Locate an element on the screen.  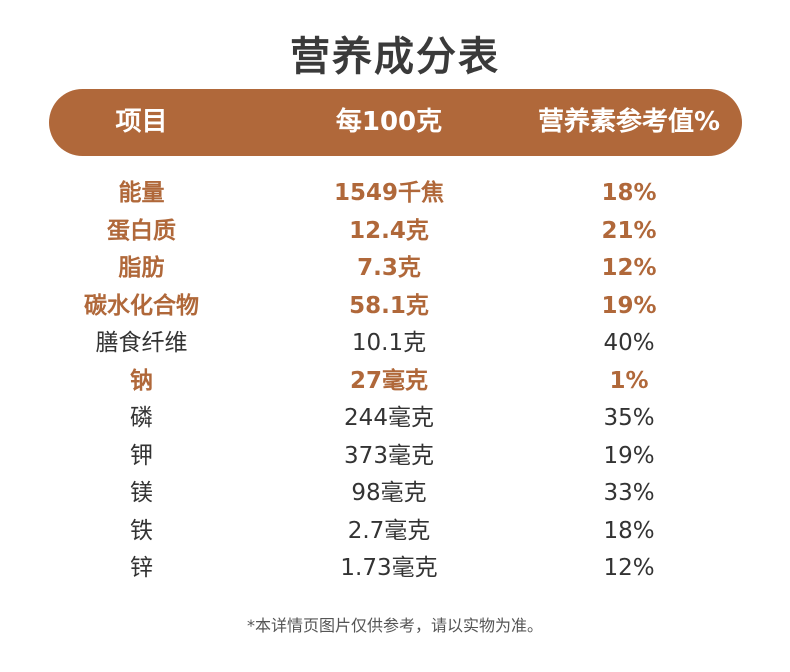
nutrient-nrv: 1% is located at coordinates (629, 380).